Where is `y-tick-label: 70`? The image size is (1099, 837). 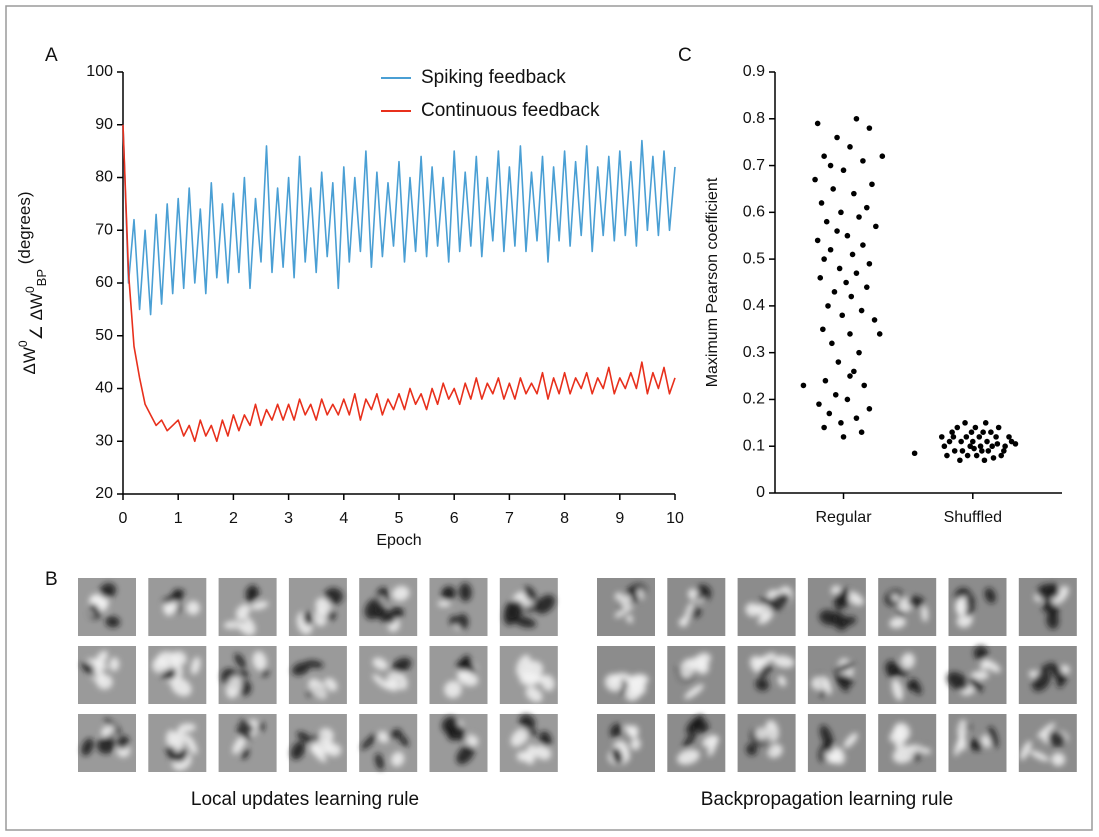
y-tick-label: 70 is located at coordinates (104, 229).